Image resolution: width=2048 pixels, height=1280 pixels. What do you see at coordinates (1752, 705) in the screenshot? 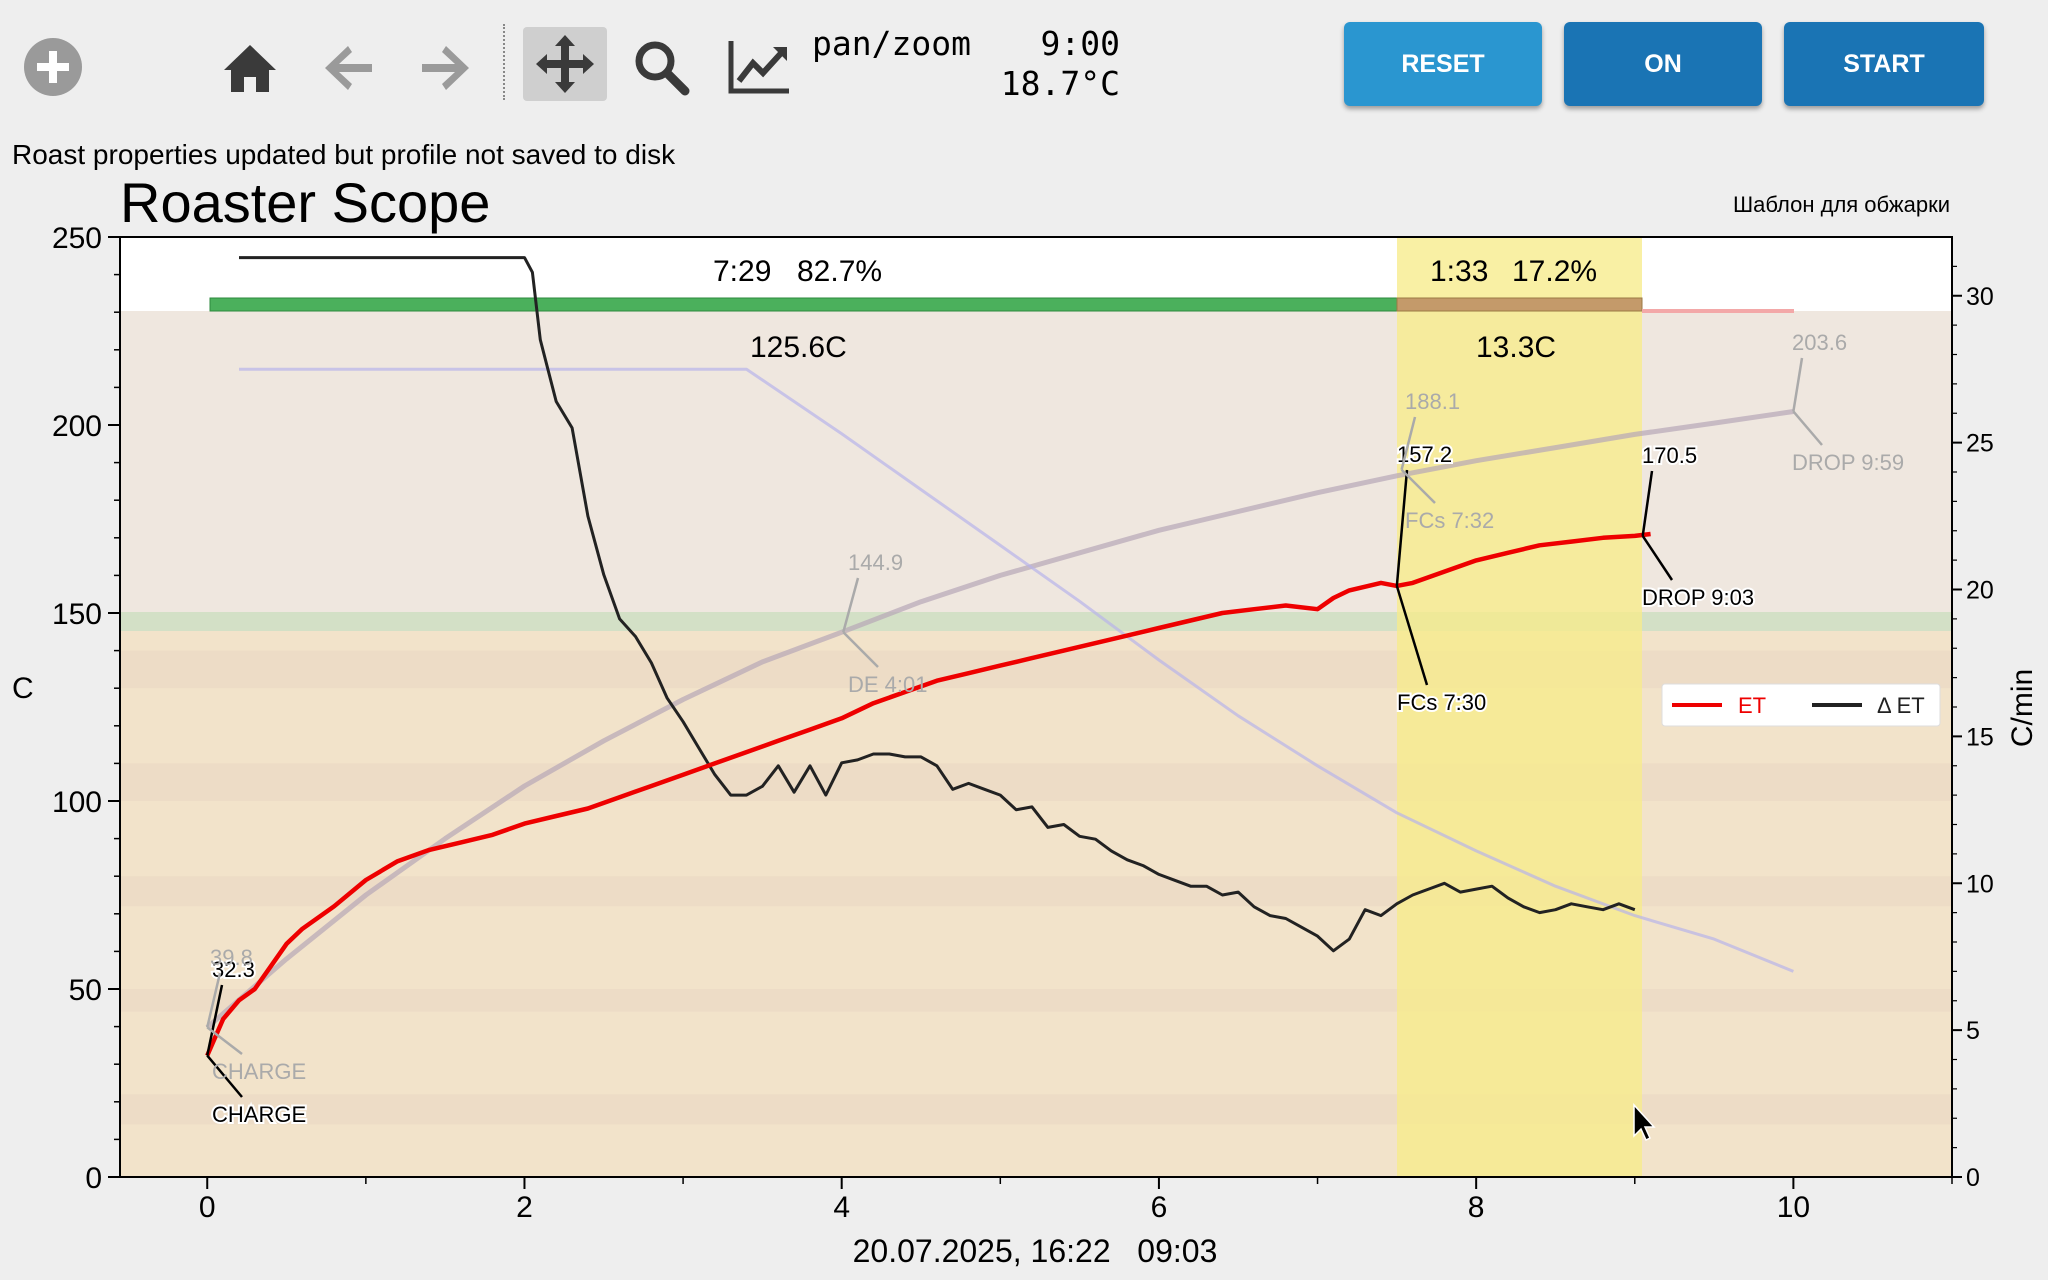
I see `legend-et-label: ET` at bounding box center [1752, 705].